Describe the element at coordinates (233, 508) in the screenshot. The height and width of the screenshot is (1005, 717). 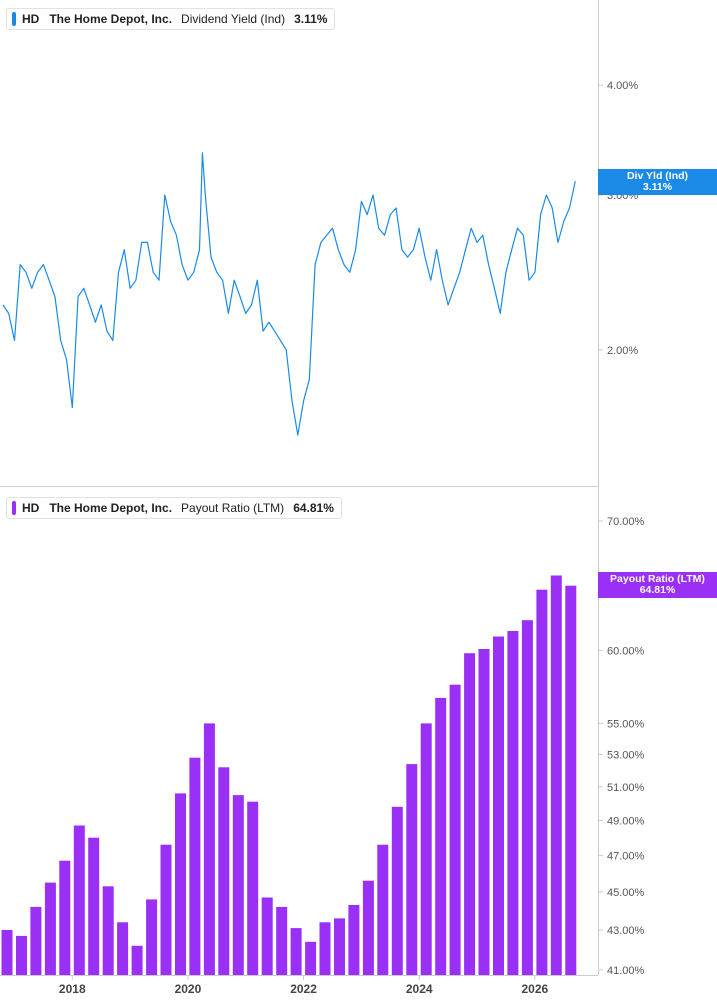
I see `legend-metric: Payout Ratio (LTM)` at that location.